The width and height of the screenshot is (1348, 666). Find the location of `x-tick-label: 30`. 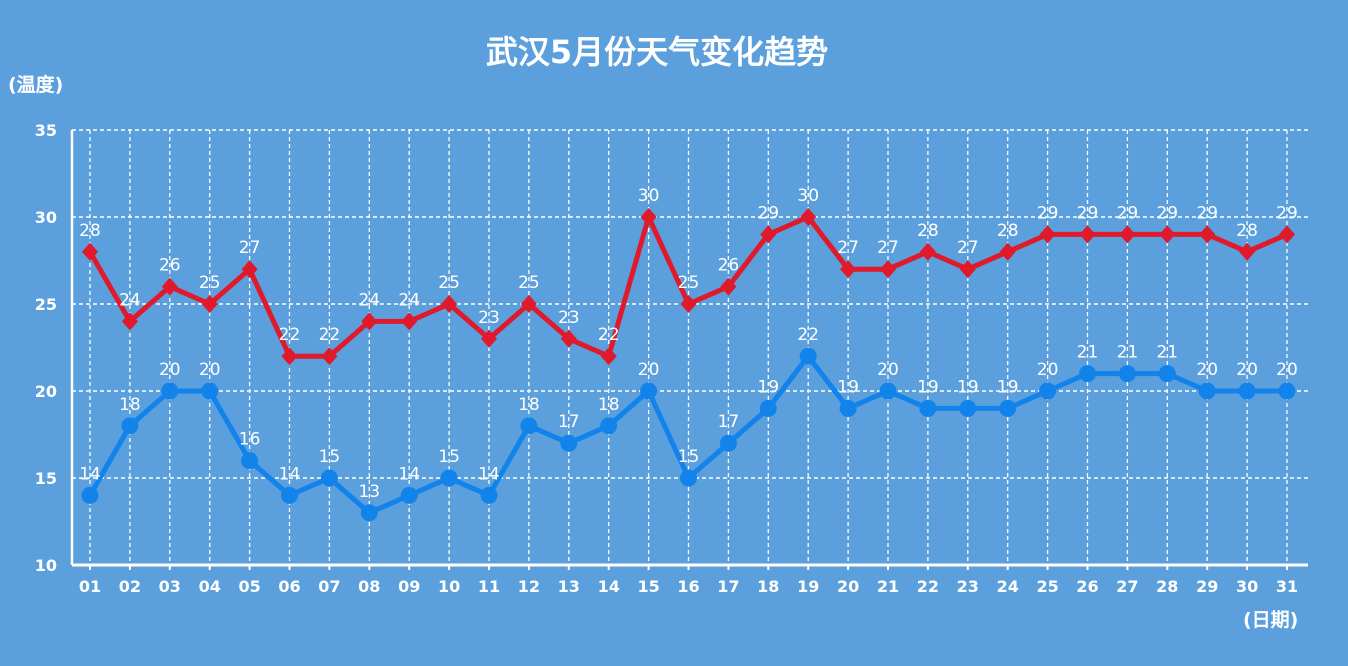

x-tick-label: 30 is located at coordinates (1247, 586).